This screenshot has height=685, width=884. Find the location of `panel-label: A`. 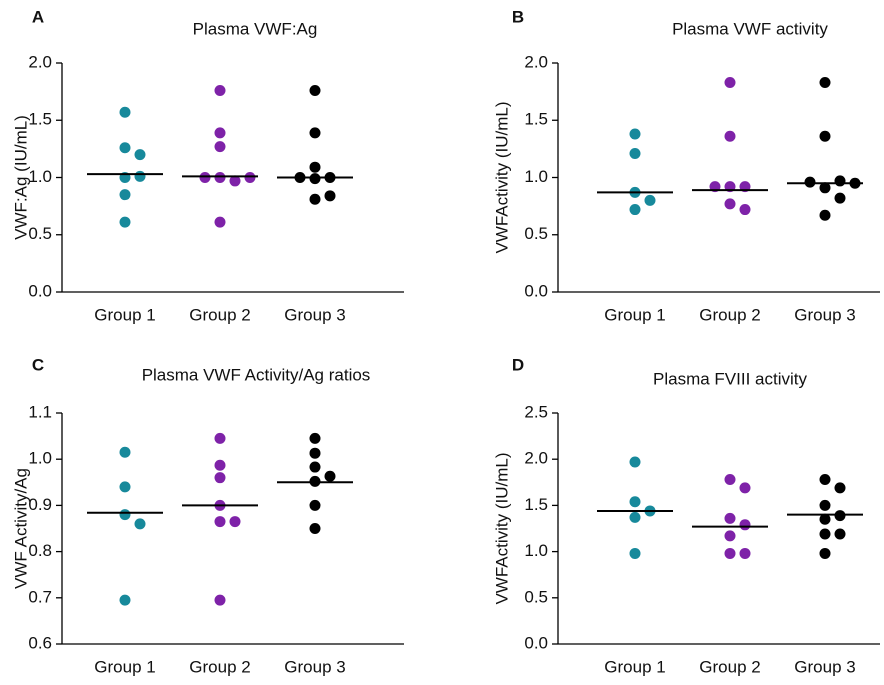

panel-label: A is located at coordinates (38, 16).